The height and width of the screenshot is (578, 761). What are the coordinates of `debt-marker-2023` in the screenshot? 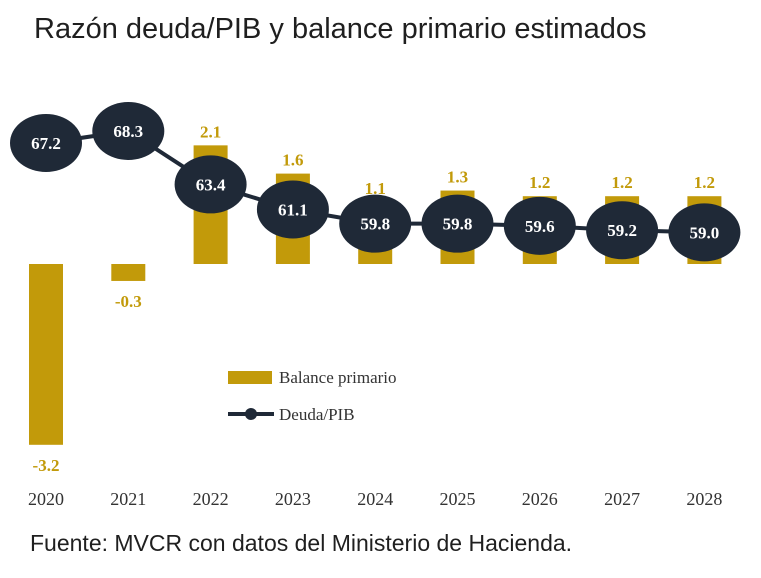 It's located at (292, 209).